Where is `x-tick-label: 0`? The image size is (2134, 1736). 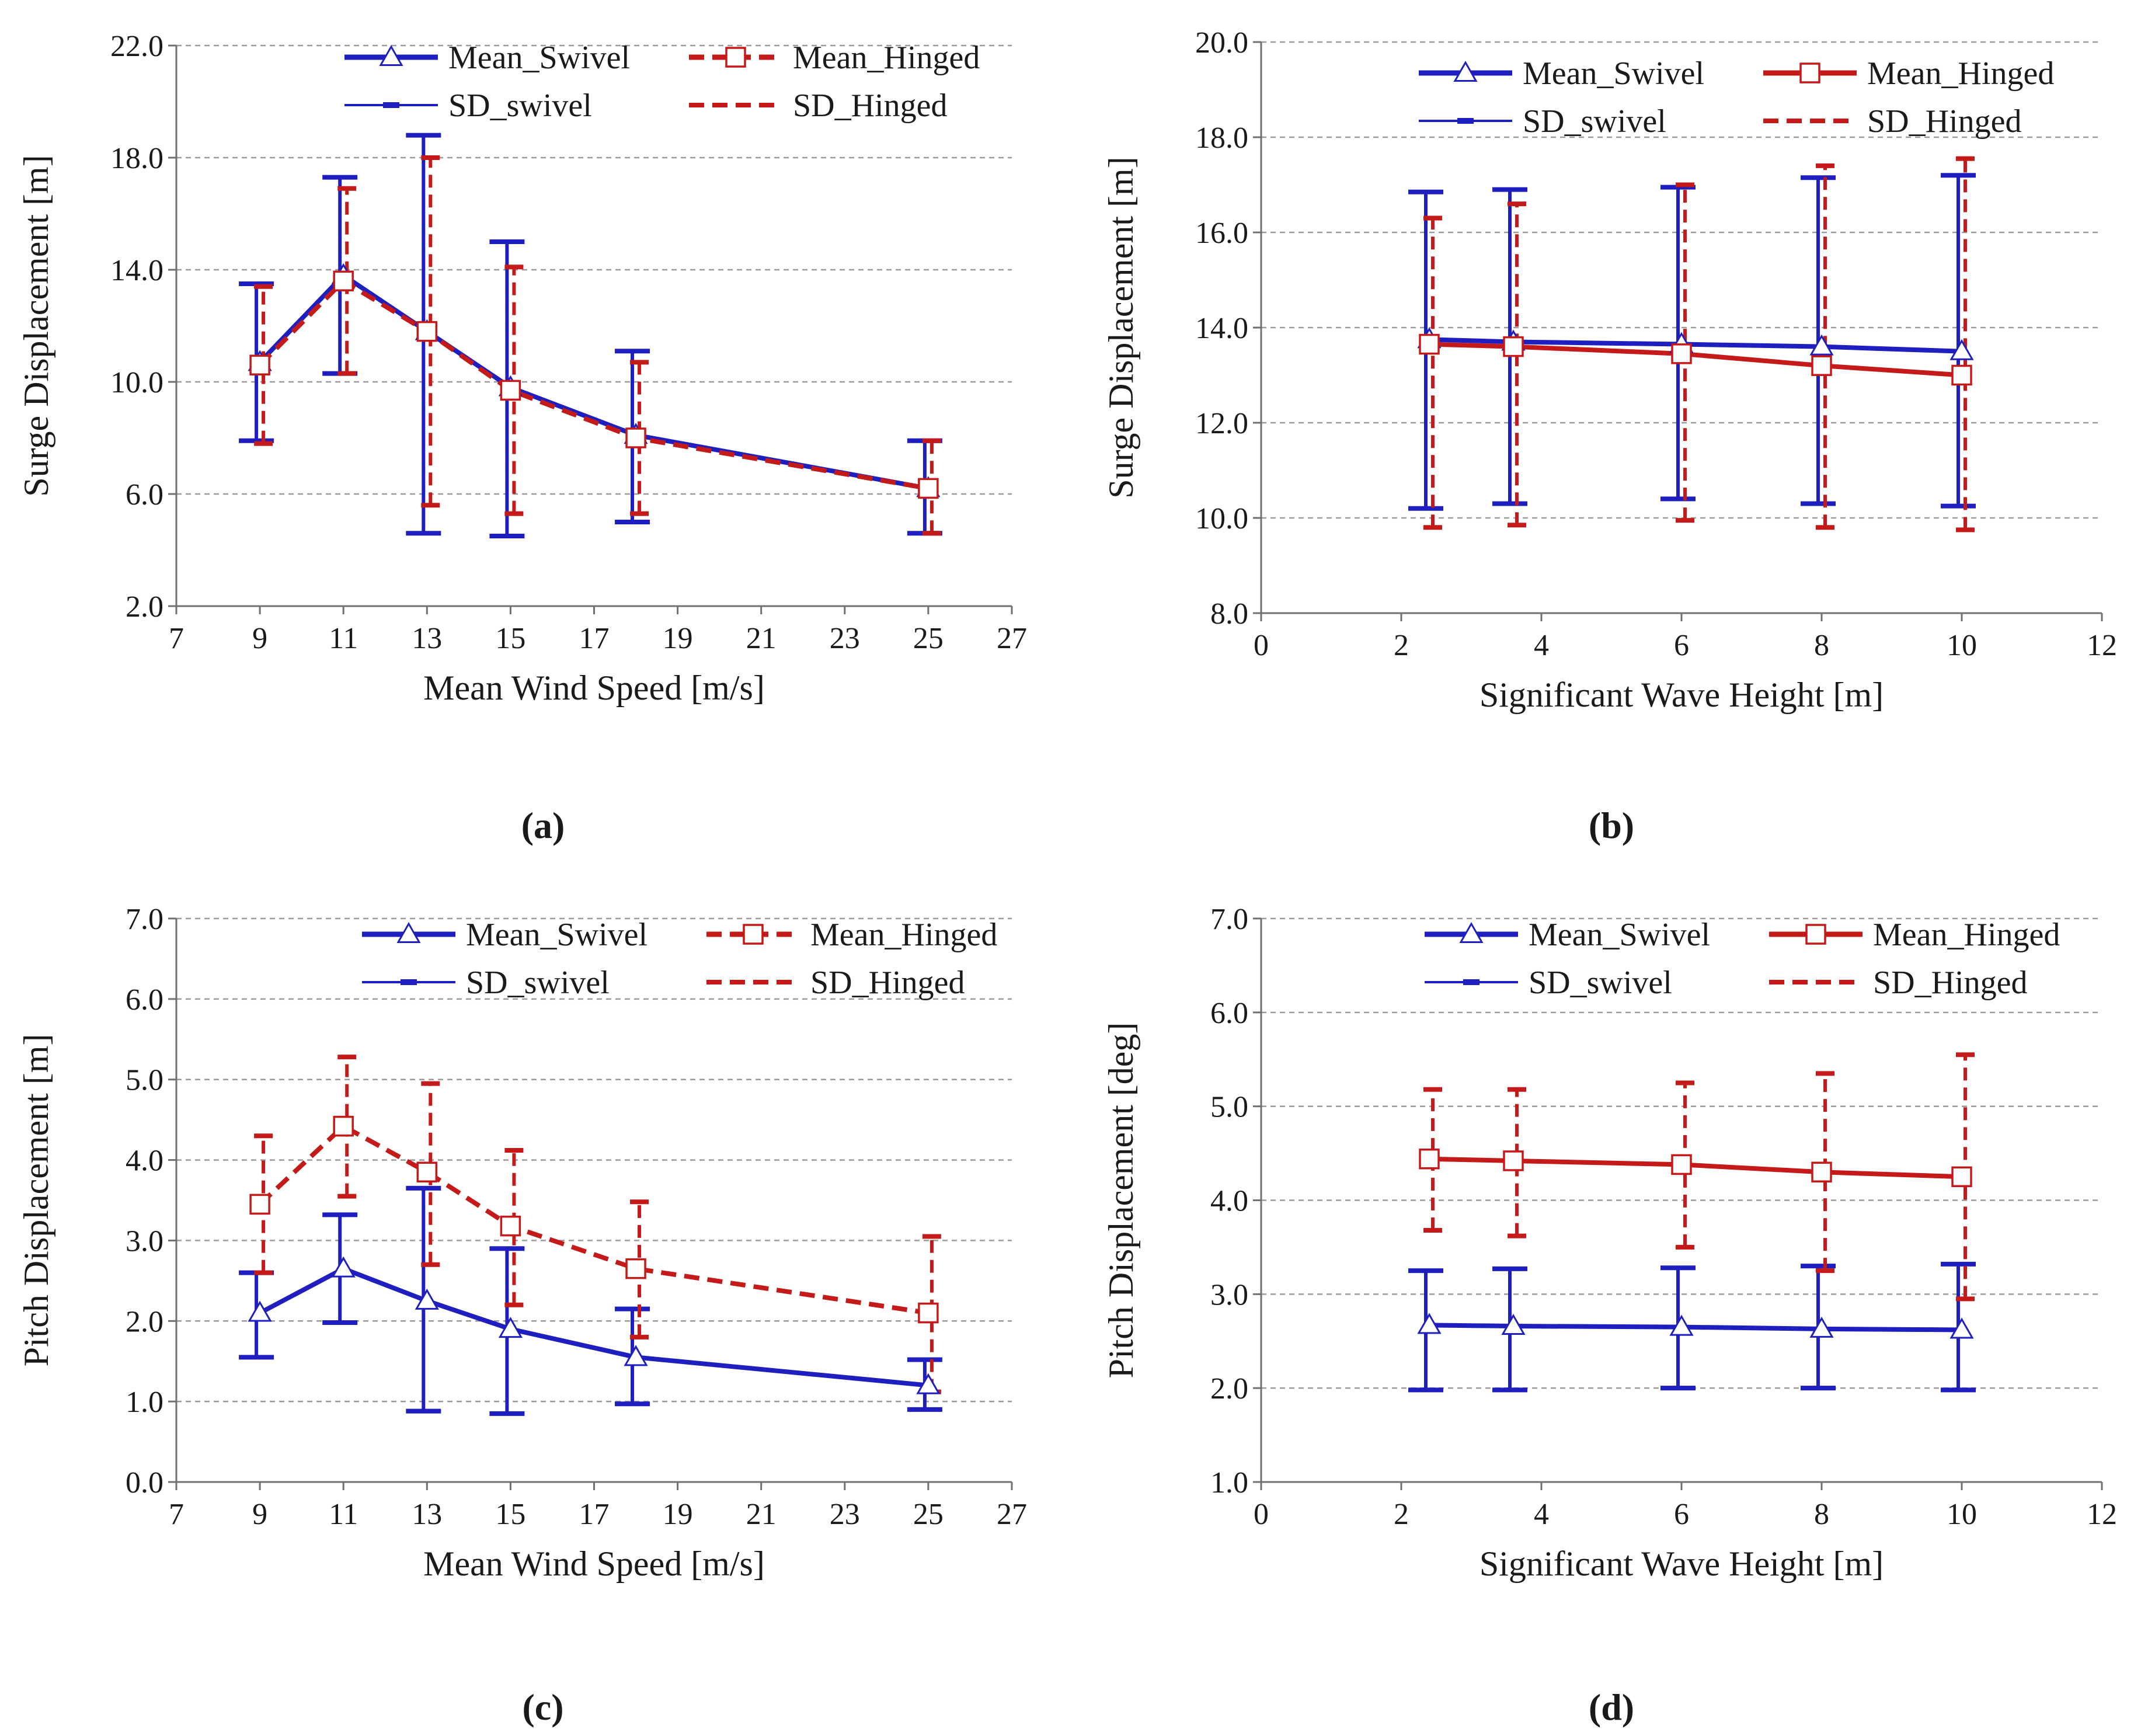
x-tick-label: 0 is located at coordinates (1261, 645).